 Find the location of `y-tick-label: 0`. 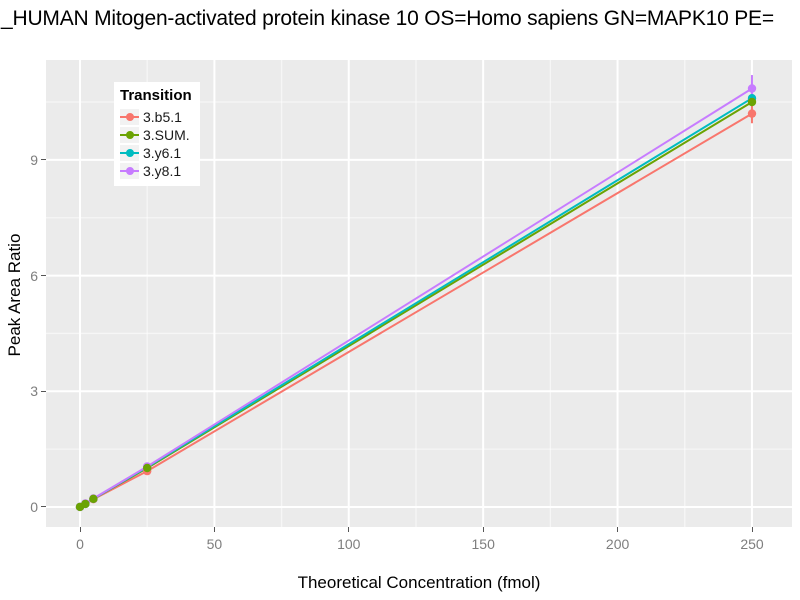

y-tick-label: 0 is located at coordinates (34, 506).